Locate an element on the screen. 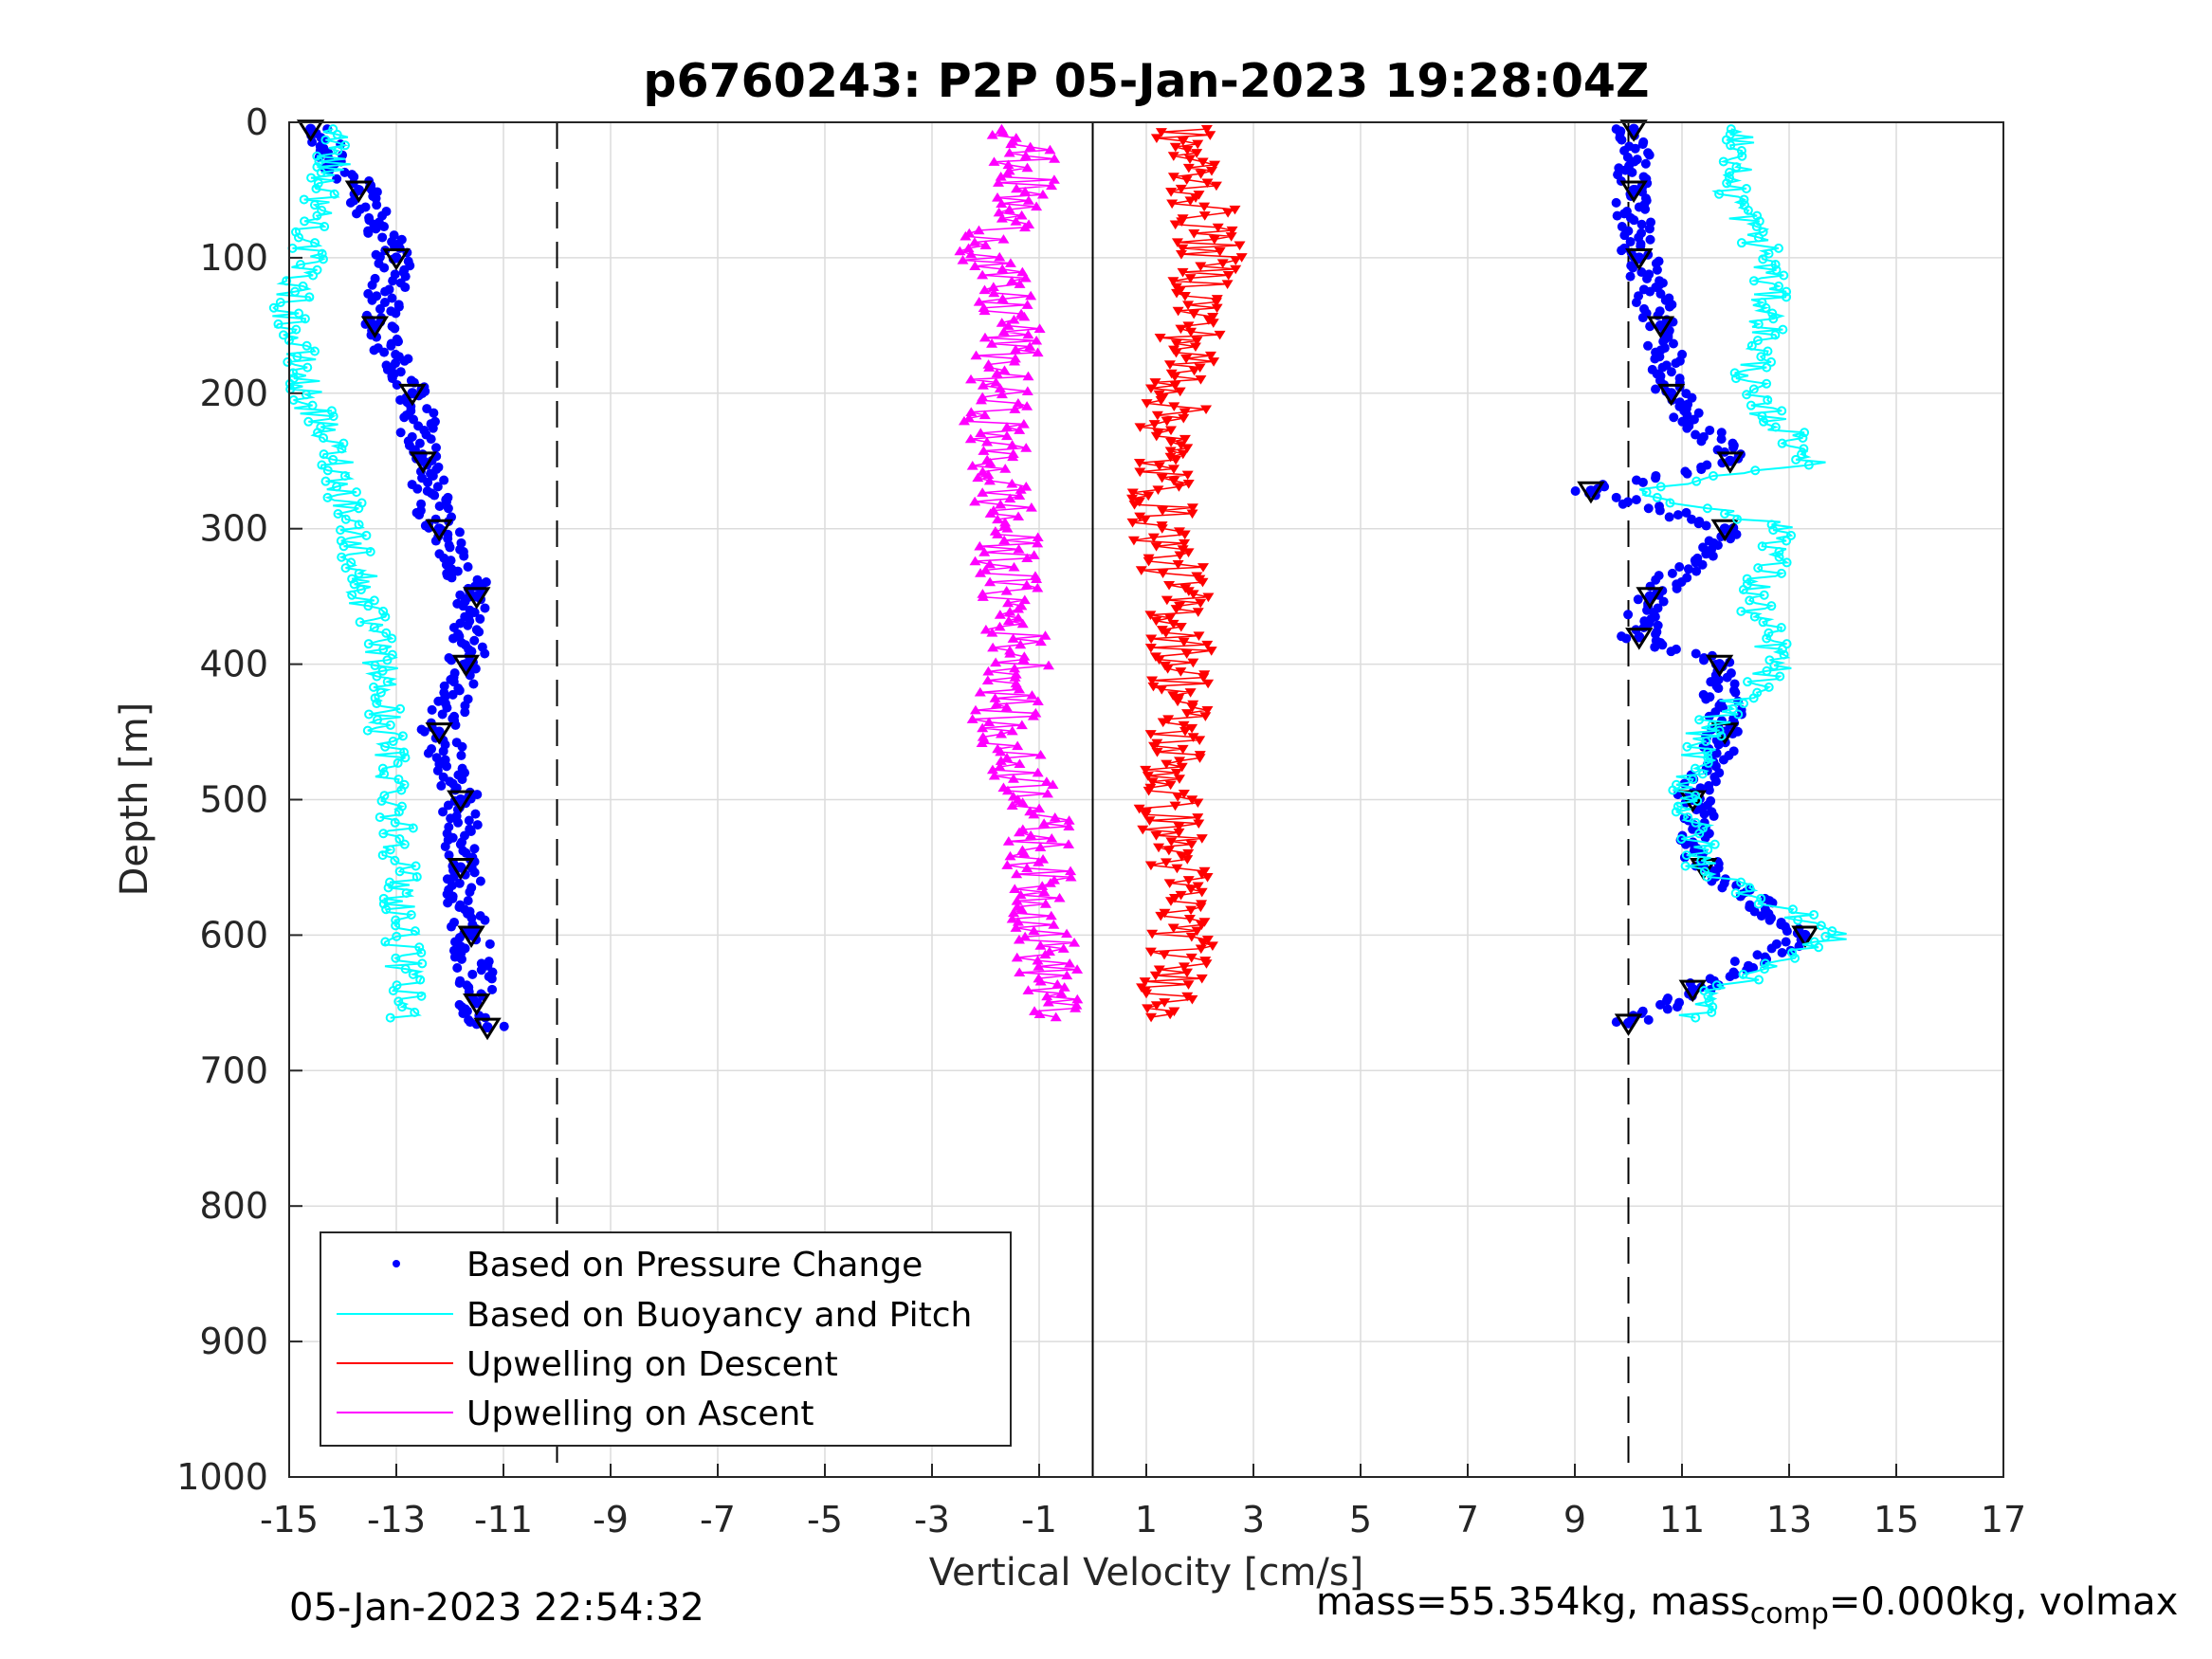 This screenshot has width=2212, height=1659. y-tick-labels: 0 100 200 300 400 500 600 700 800 900 1000 is located at coordinates (239, 799).